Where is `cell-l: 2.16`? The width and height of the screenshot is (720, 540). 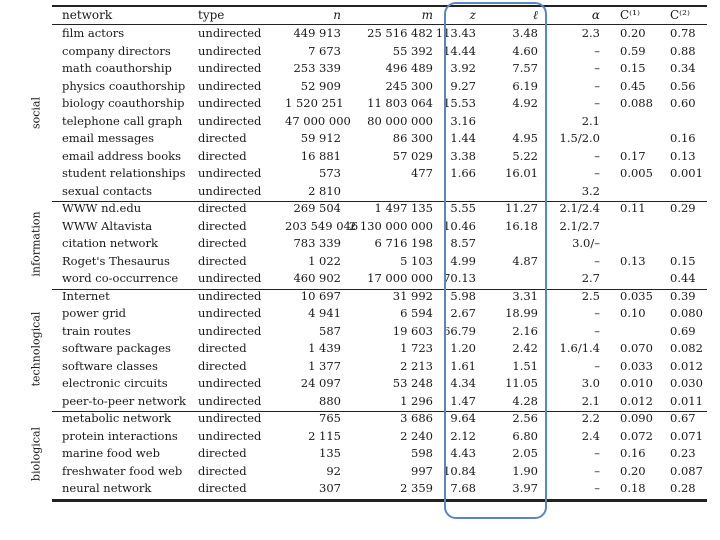
cell-l: 2.16 is located at coordinates (525, 330).